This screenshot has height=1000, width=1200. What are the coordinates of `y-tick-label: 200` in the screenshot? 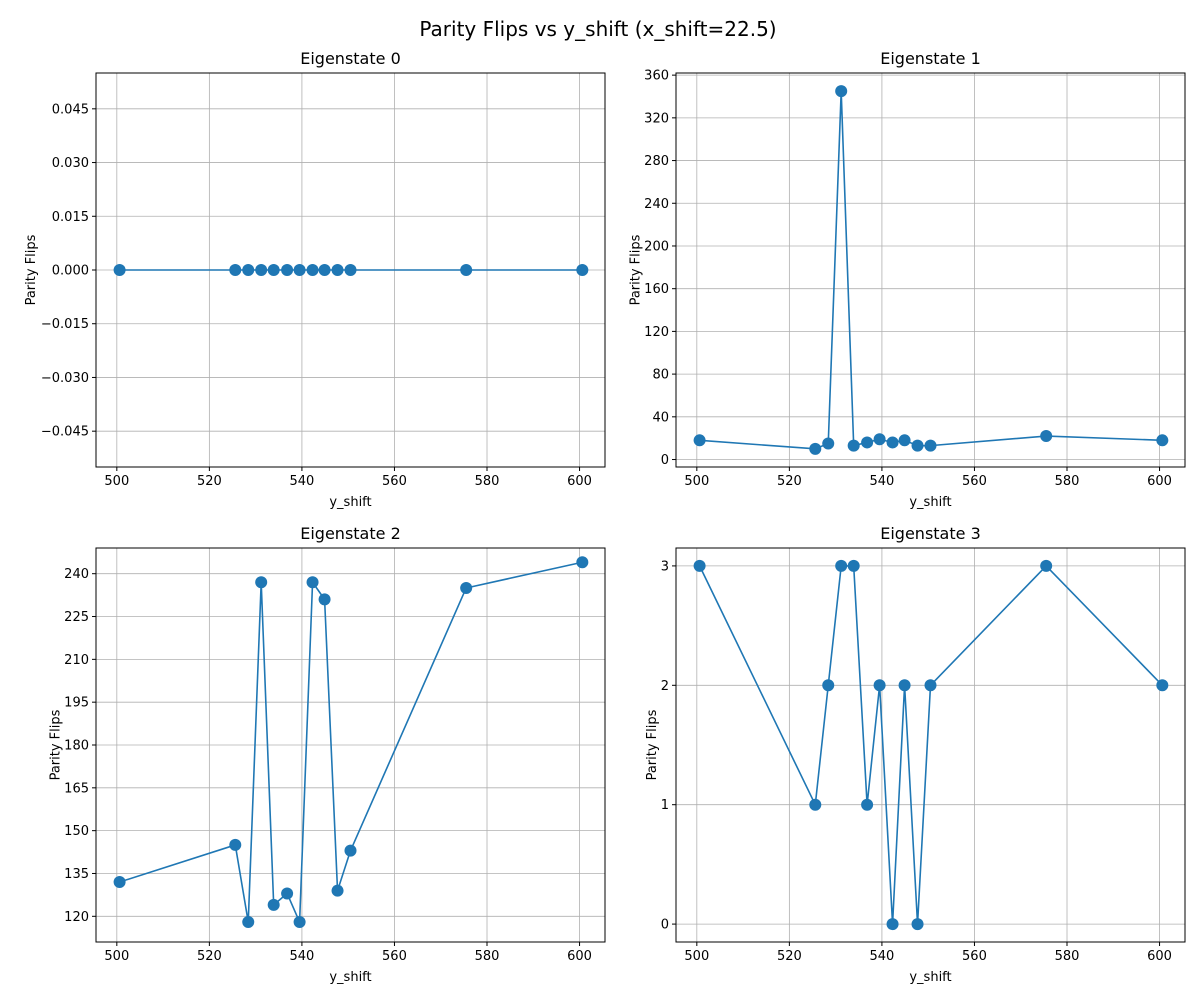 It's located at (656, 246).